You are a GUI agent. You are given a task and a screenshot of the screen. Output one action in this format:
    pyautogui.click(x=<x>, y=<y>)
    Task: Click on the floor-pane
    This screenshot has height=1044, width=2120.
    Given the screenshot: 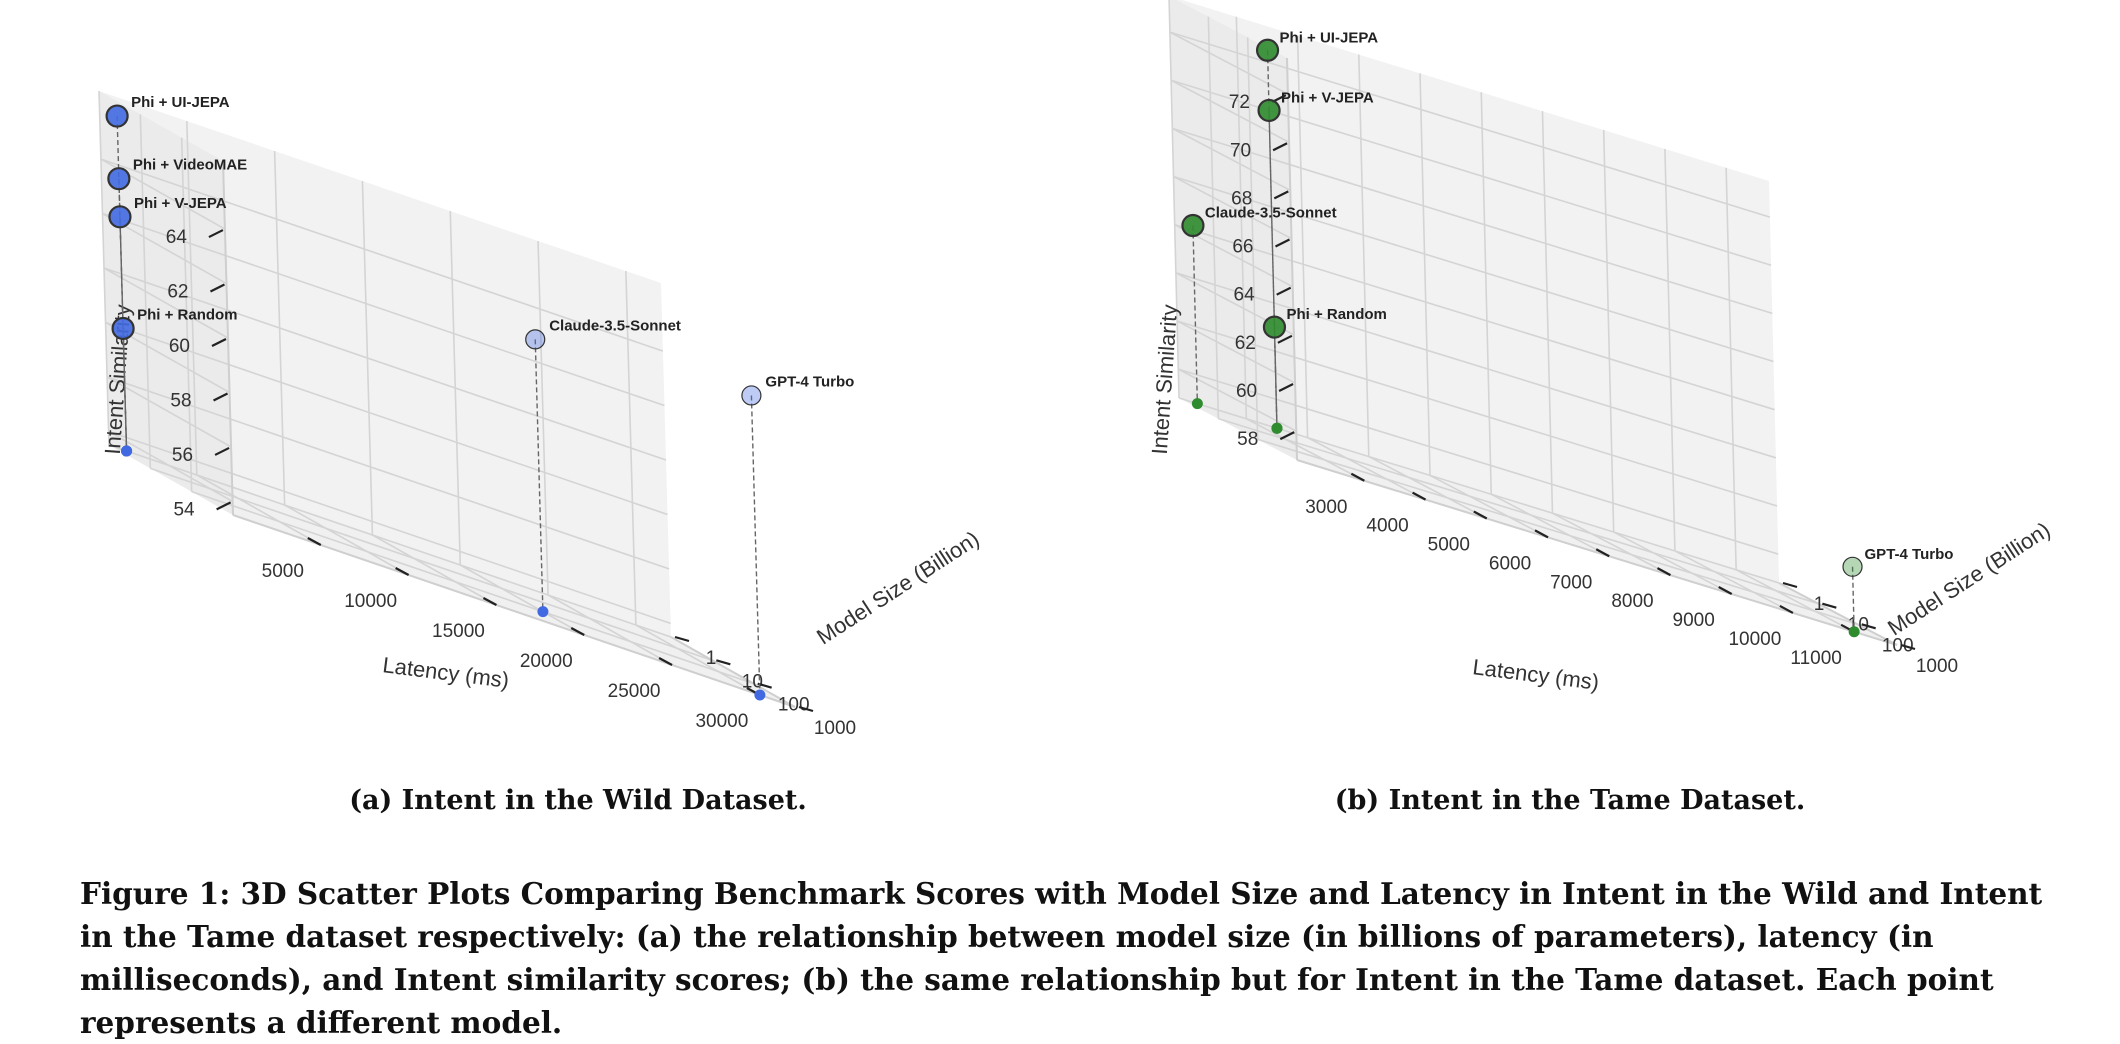 What is the action you would take?
    pyautogui.click(x=452, y=576)
    